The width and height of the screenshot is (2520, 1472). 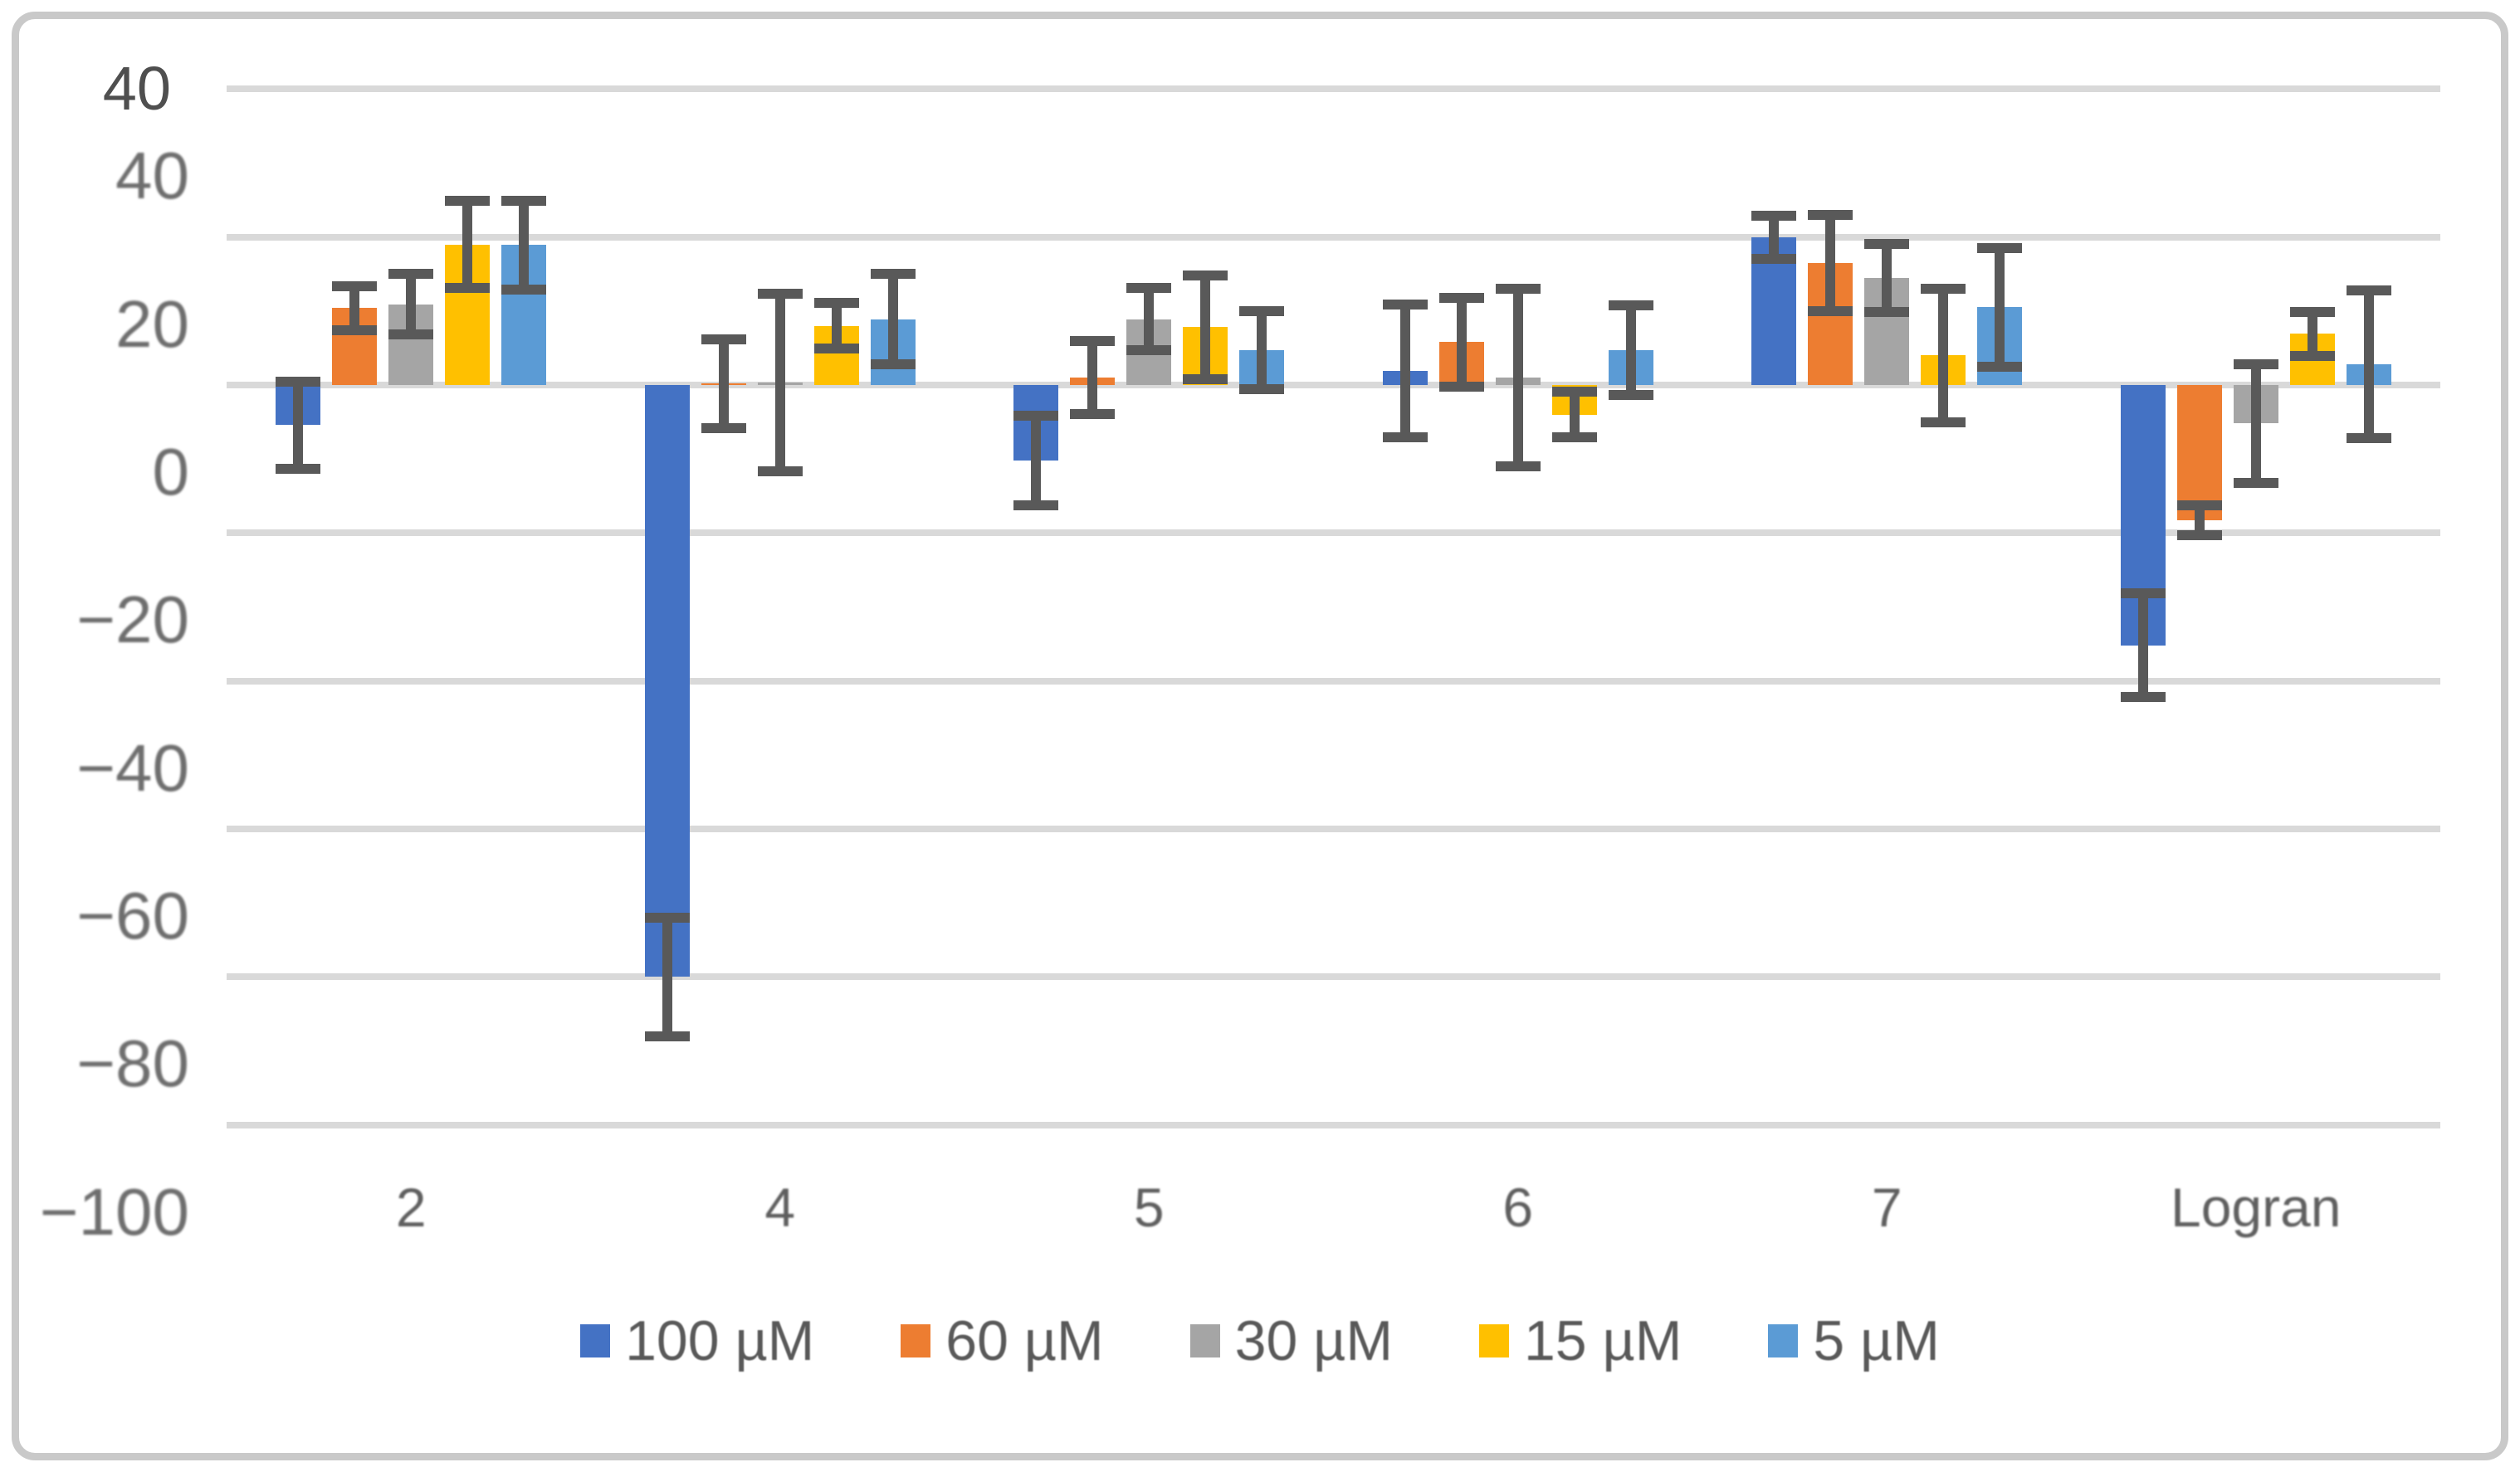 What do you see at coordinates (132, 1063) in the screenshot?
I see `y-axis-tick-label: −80` at bounding box center [132, 1063].